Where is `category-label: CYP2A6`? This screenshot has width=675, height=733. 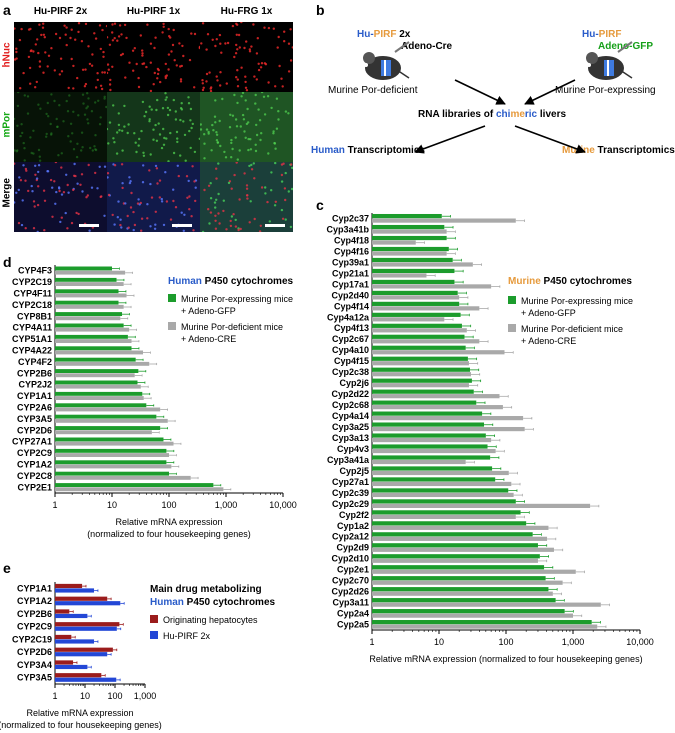 category-label: CYP2A6 is located at coordinates (34, 408).